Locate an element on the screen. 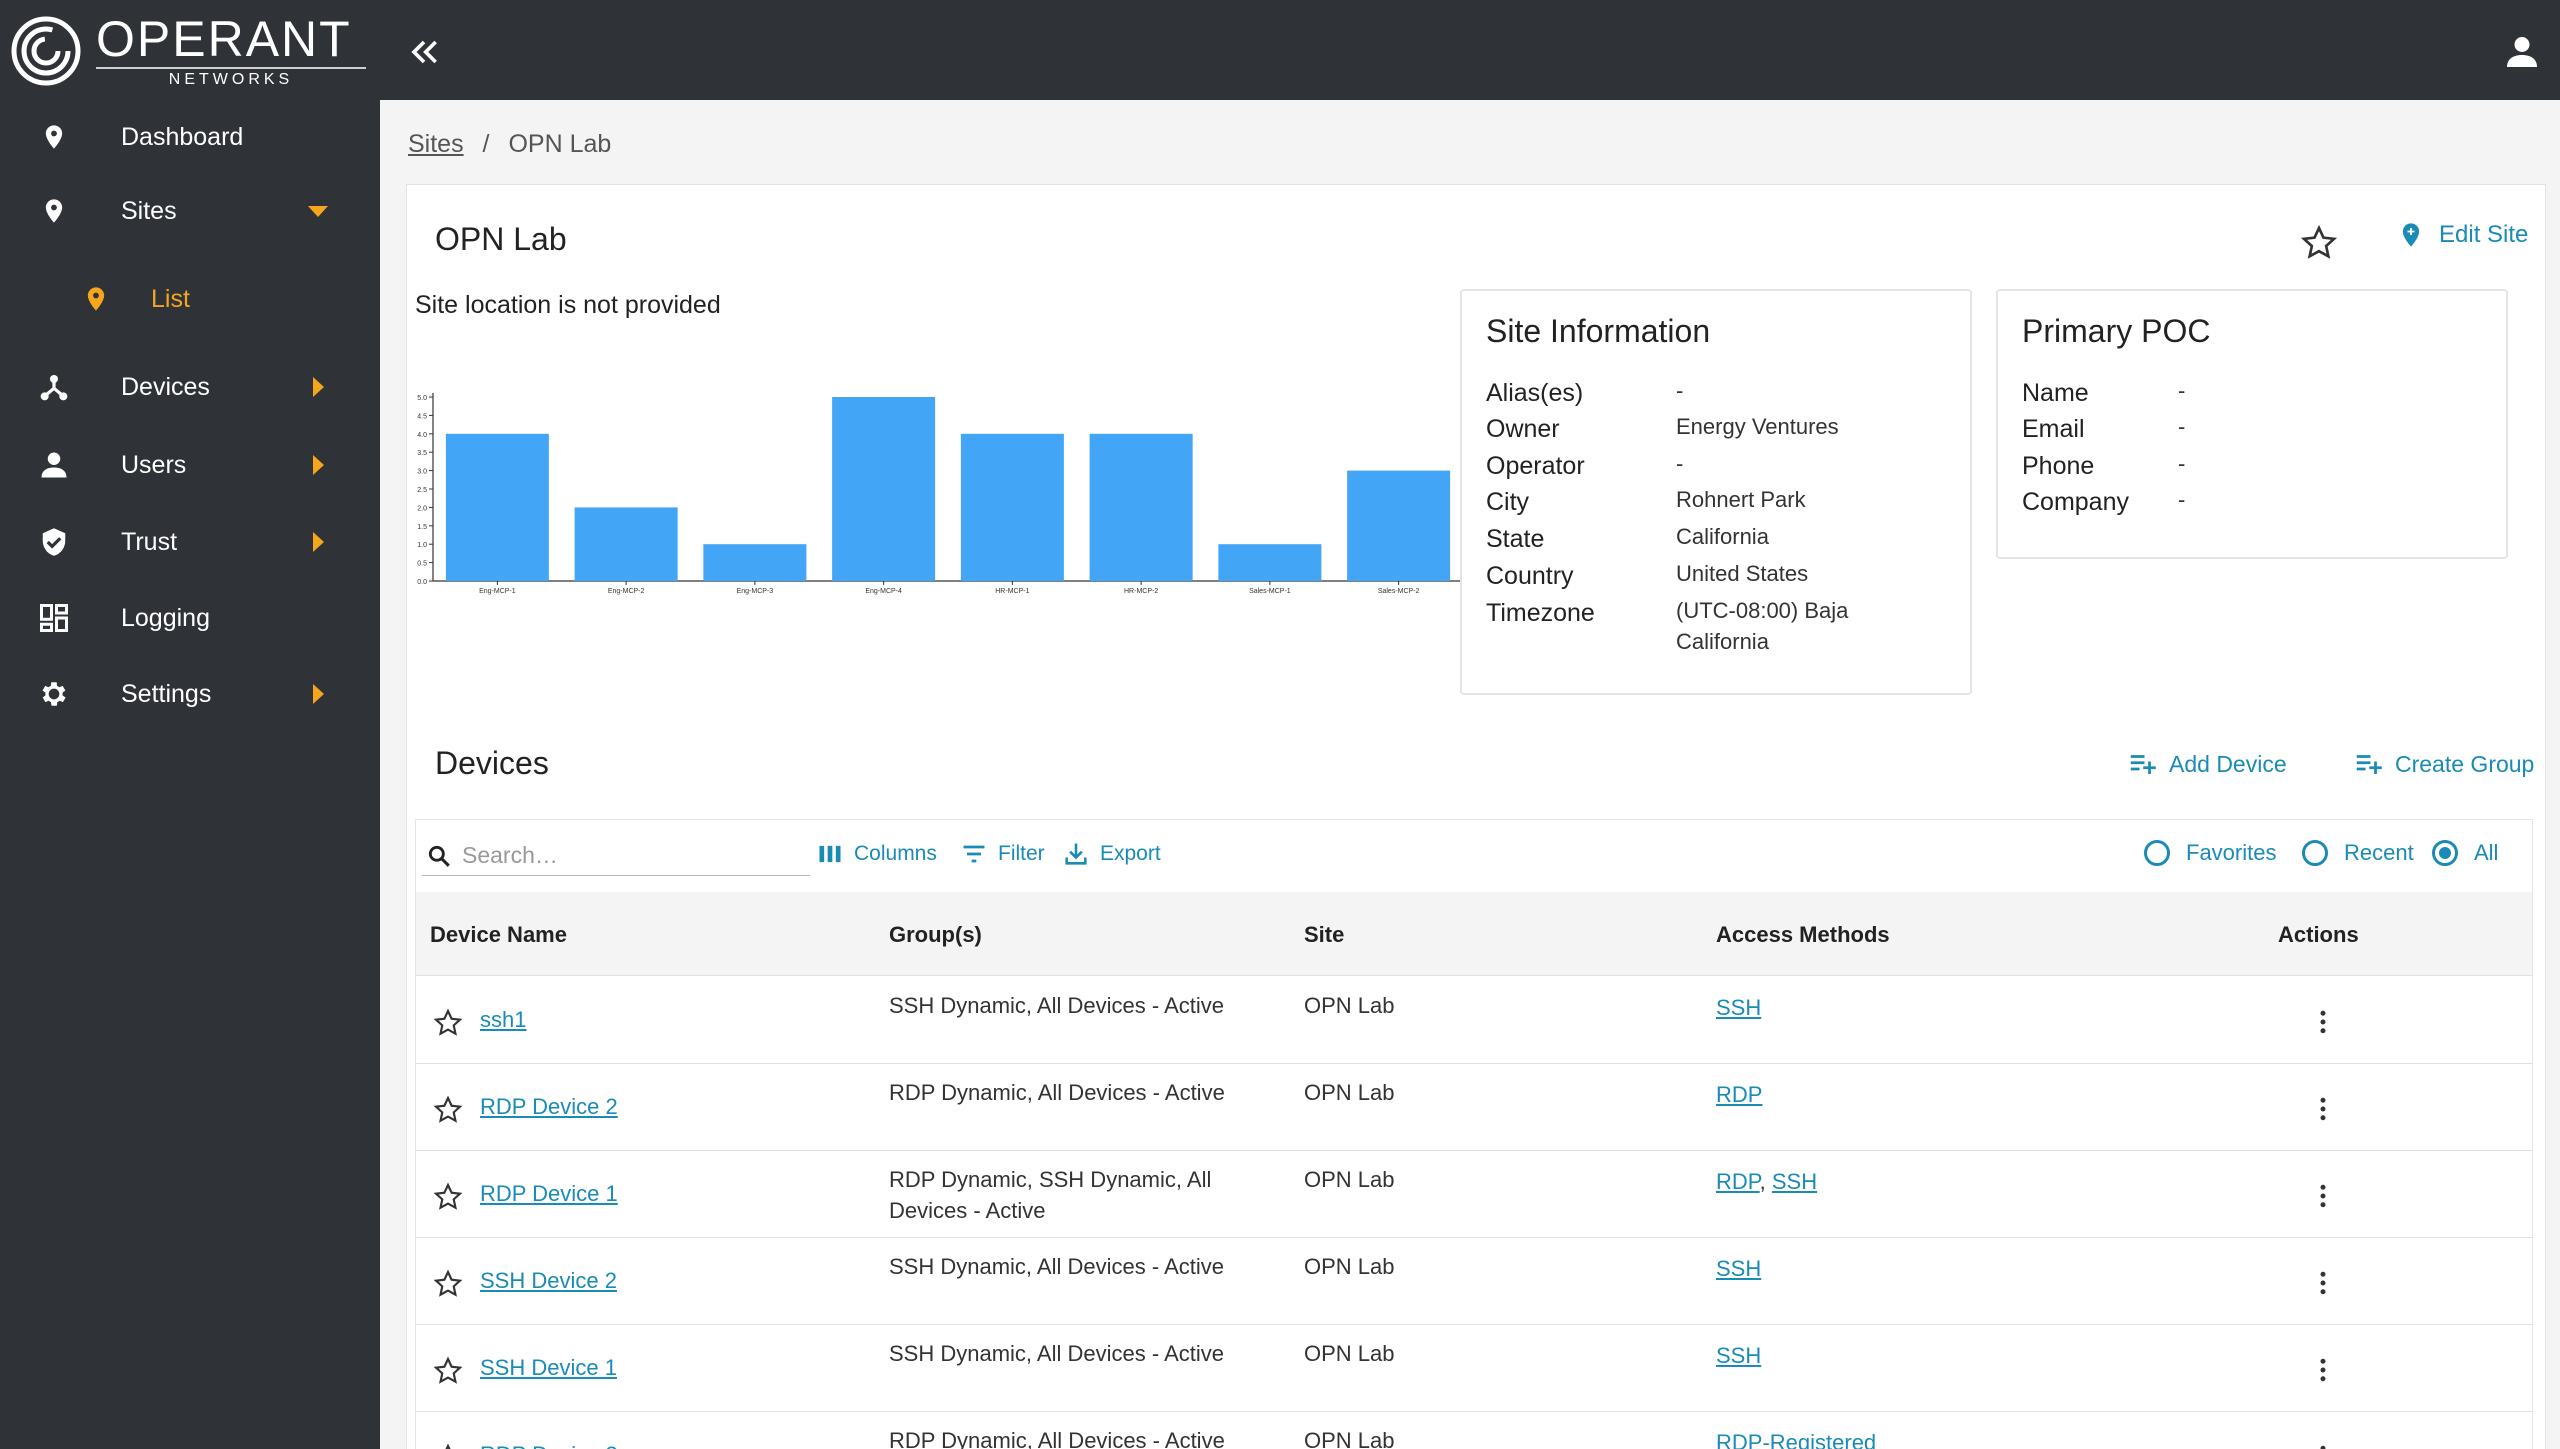 The width and height of the screenshot is (2560, 1449). add-device-button: Add Device is located at coordinates (2207, 764).